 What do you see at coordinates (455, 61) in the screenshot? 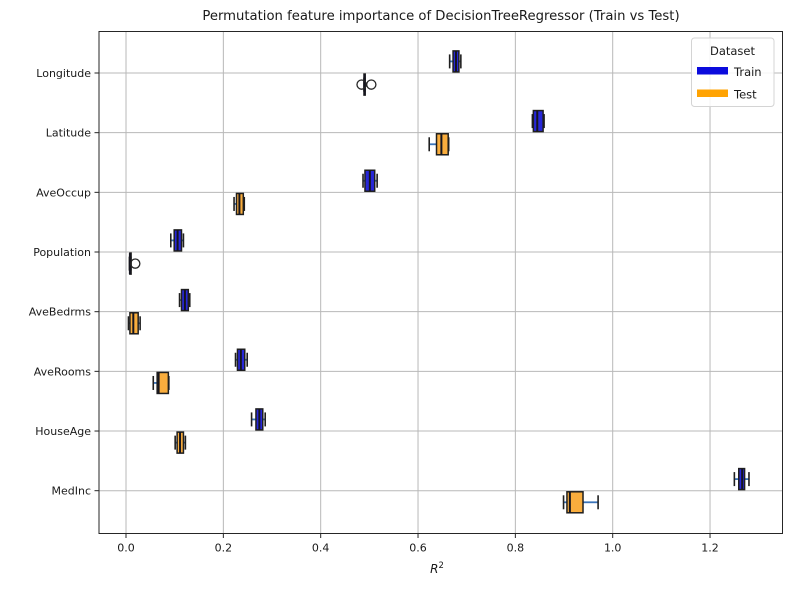
I see `box-train-longitude` at bounding box center [455, 61].